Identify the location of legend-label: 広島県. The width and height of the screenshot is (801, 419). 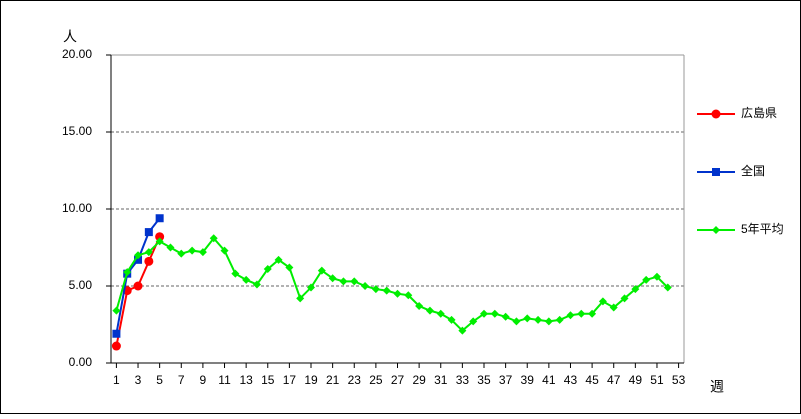
(759, 112).